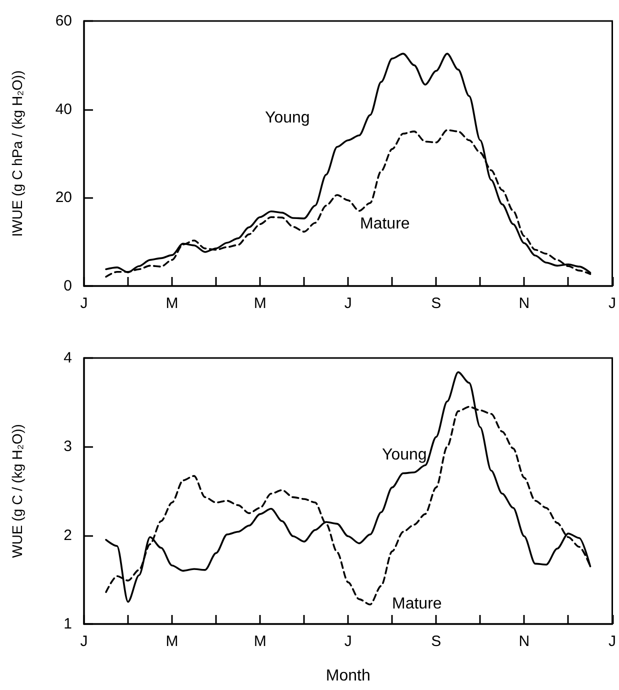 This screenshot has height=690, width=619. What do you see at coordinates (63, 109) in the screenshot?
I see `y-tick-label: 40` at bounding box center [63, 109].